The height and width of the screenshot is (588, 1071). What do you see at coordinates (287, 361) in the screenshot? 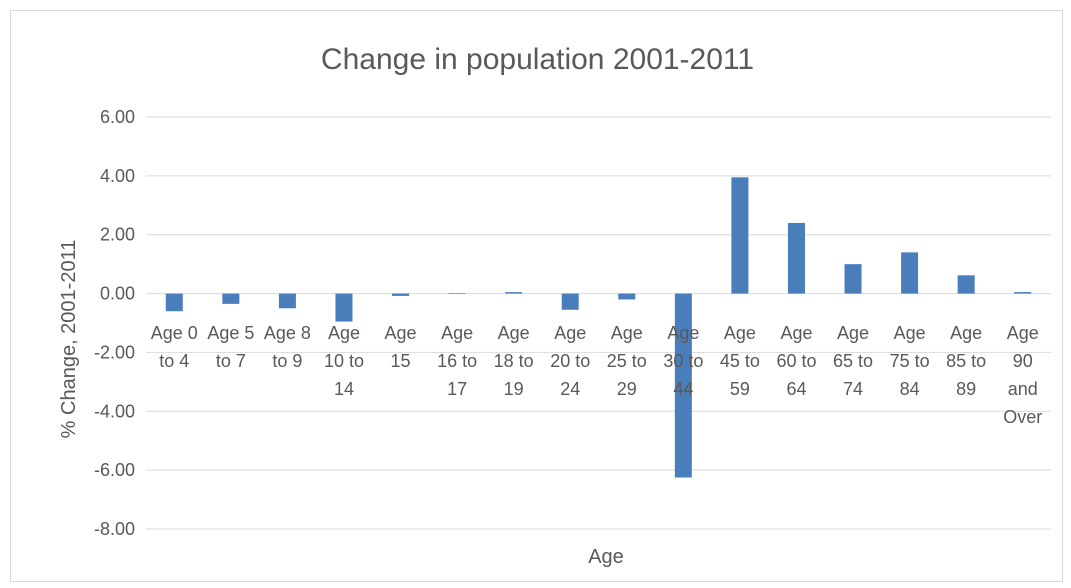
I see `x-category-label-line: to 9` at bounding box center [287, 361].